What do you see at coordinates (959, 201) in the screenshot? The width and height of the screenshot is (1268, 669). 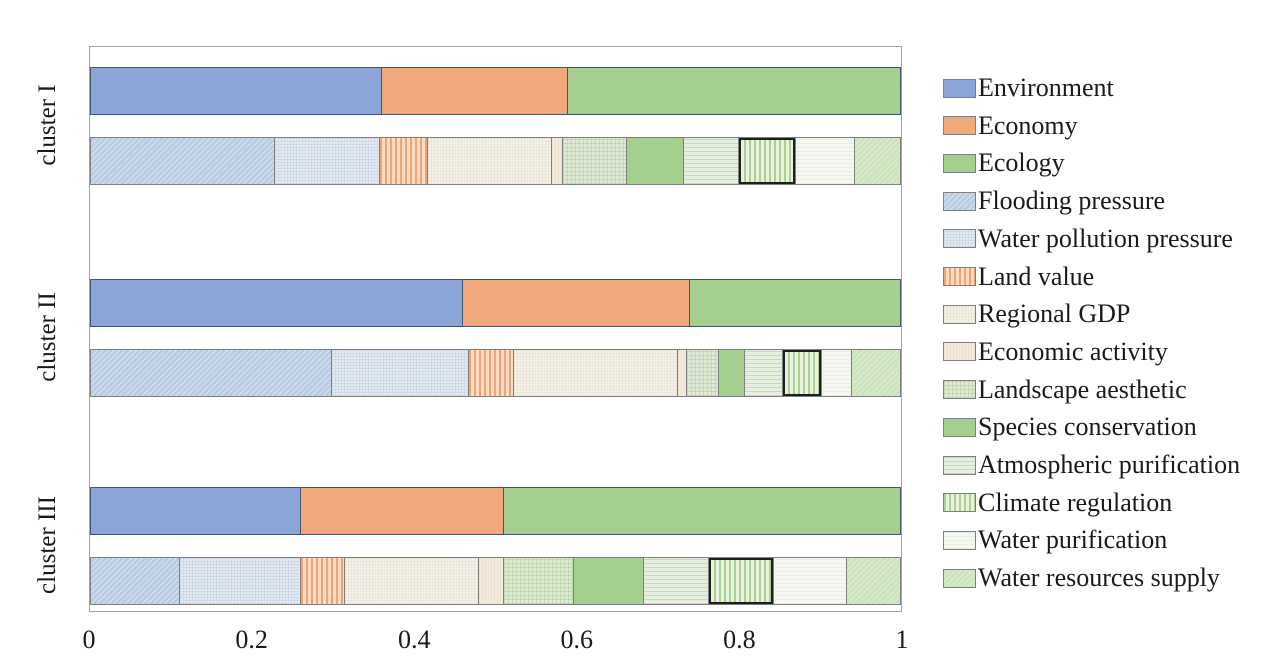 I see `flooding-pressure-swatch-icon` at bounding box center [959, 201].